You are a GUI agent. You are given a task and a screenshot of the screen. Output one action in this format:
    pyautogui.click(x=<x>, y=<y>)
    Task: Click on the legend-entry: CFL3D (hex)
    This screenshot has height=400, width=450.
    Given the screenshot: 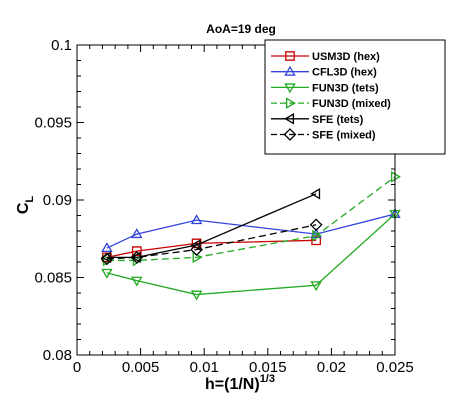 What is the action you would take?
    pyautogui.click(x=324, y=72)
    